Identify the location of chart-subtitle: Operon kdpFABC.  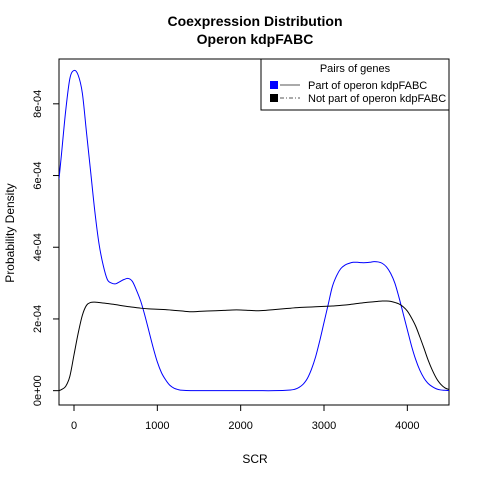
(255, 39).